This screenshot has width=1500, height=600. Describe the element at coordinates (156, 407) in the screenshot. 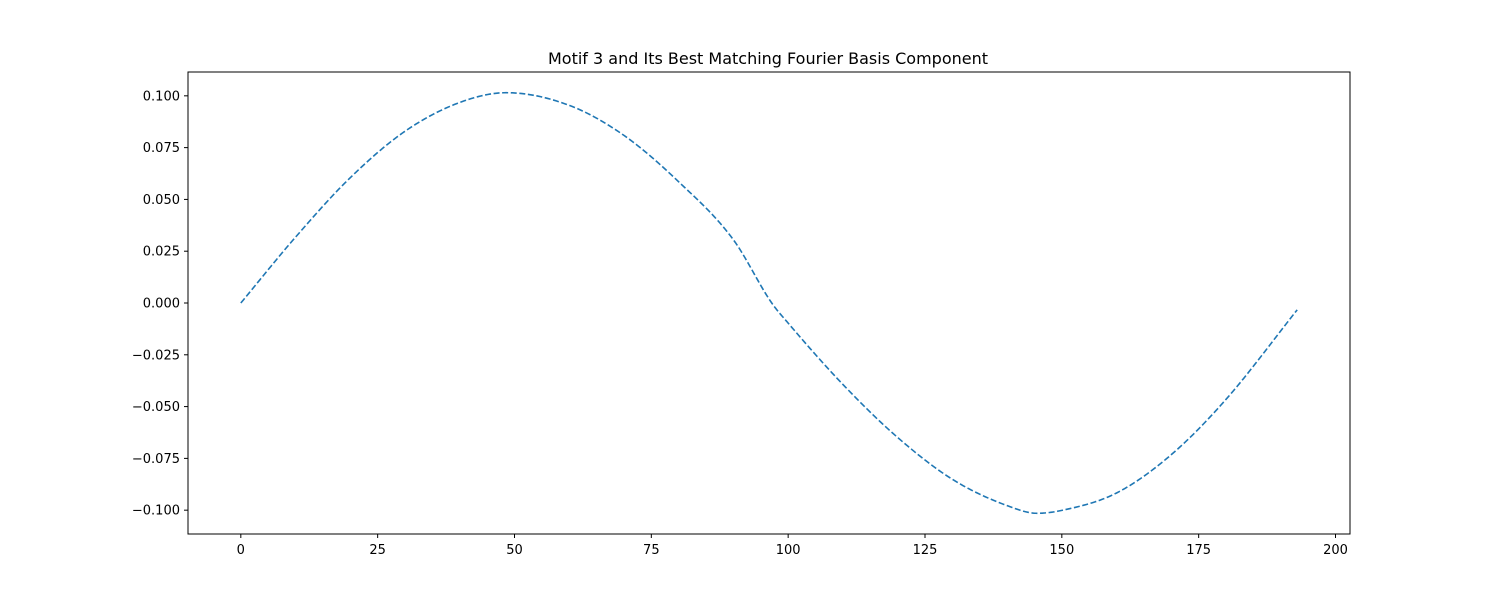

I see `y-tick-label: −0.050` at that location.